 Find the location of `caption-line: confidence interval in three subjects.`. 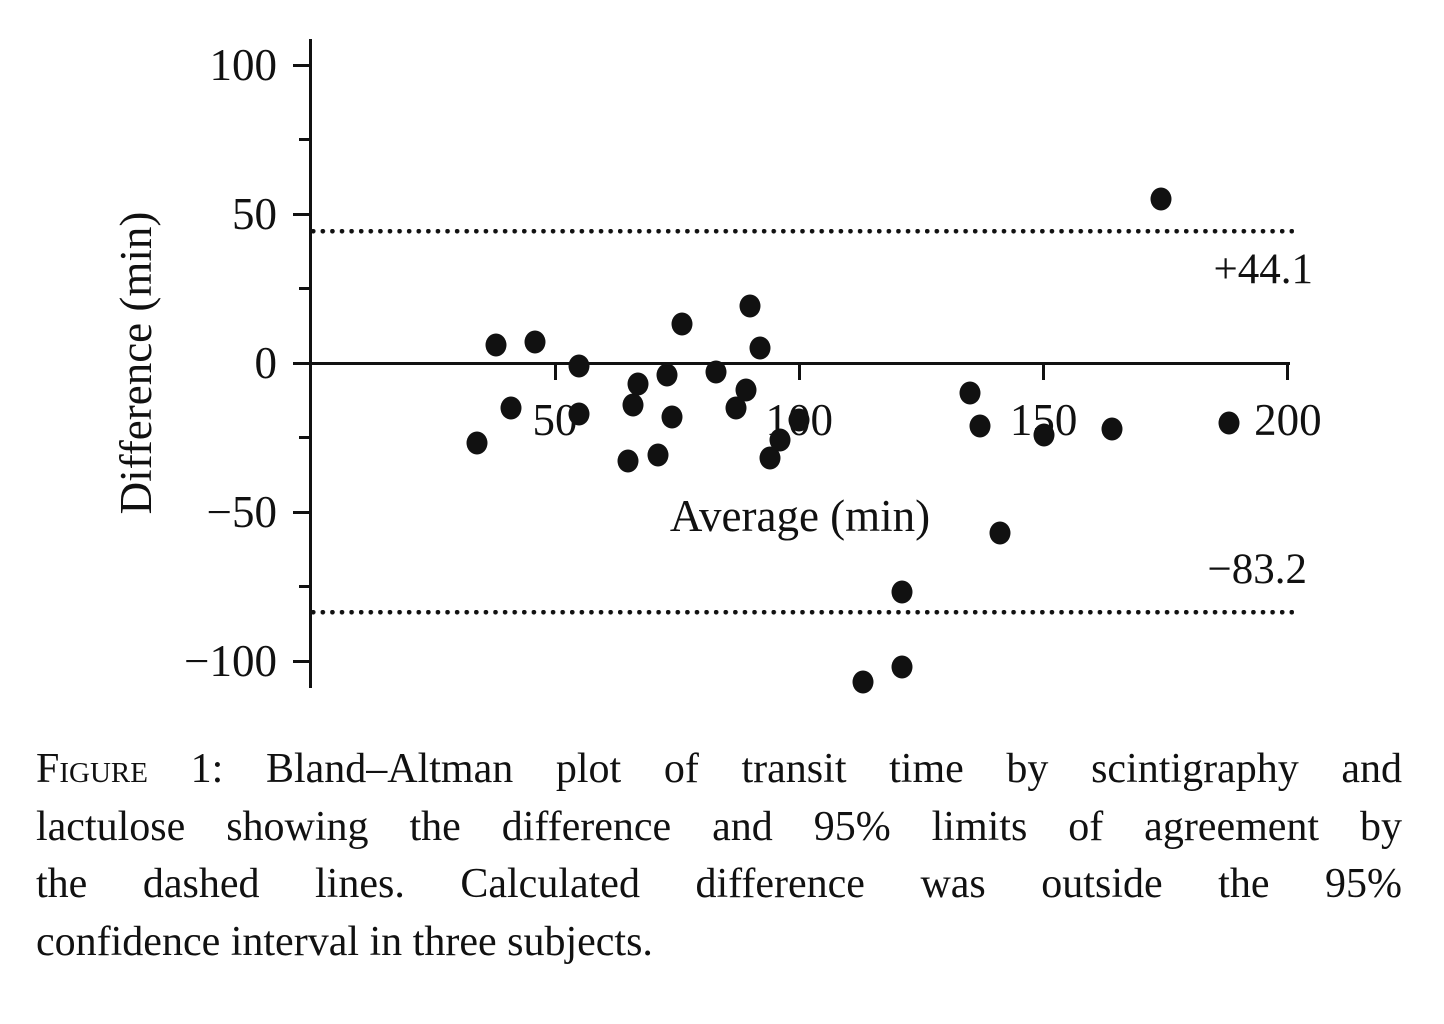

caption-line: confidence interval in three subjects. is located at coordinates (344, 941).